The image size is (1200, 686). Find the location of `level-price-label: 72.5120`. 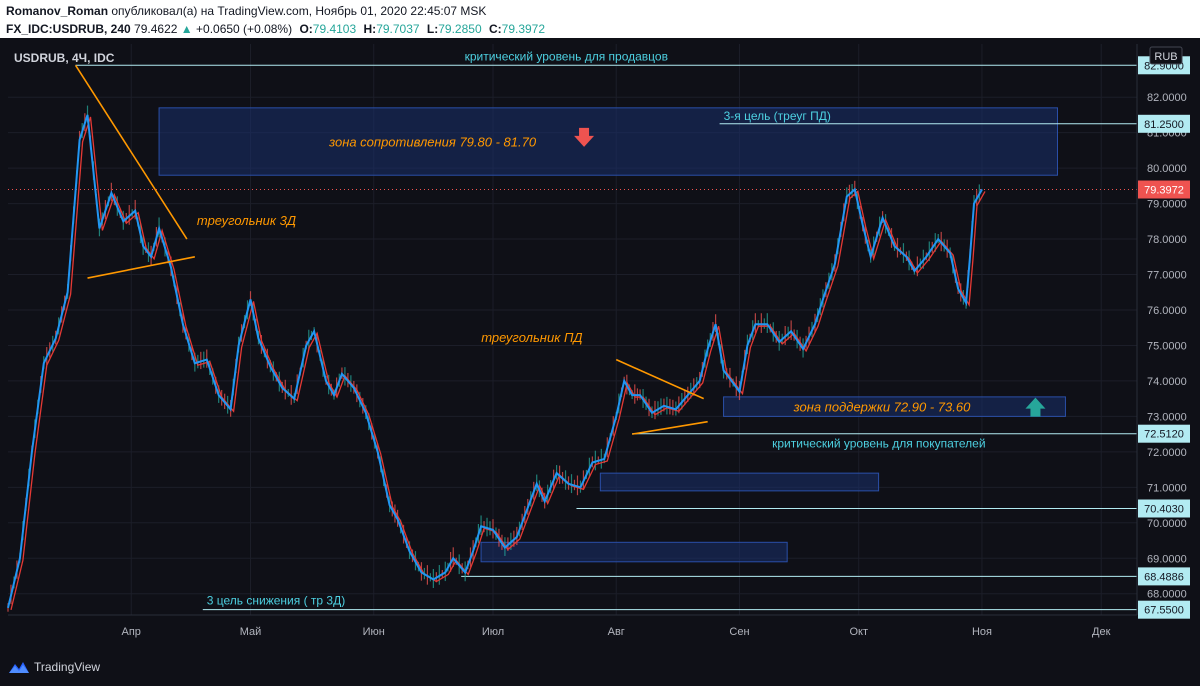

level-price-label: 72.5120 is located at coordinates (1164, 435).